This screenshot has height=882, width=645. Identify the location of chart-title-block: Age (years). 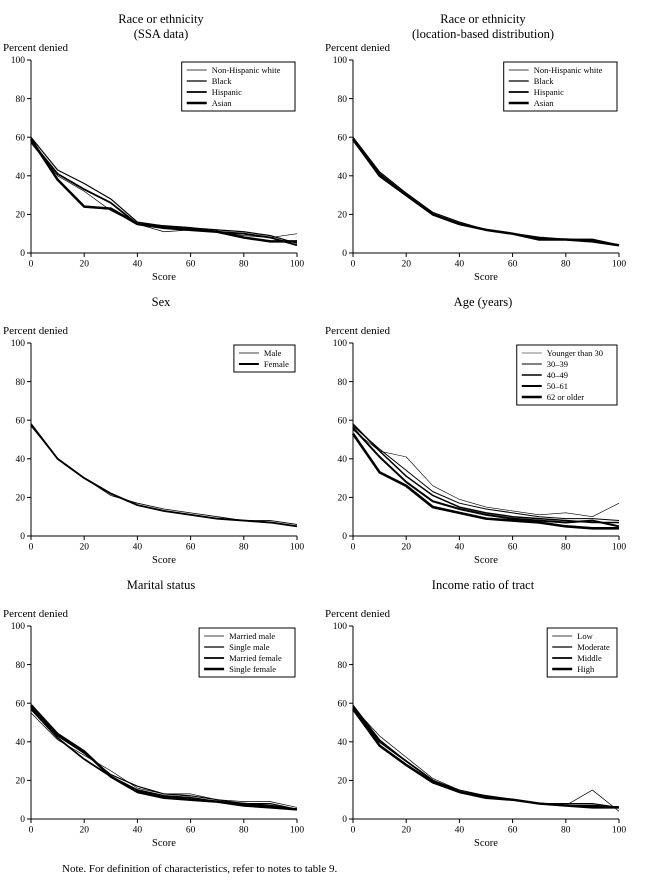
(483, 306).